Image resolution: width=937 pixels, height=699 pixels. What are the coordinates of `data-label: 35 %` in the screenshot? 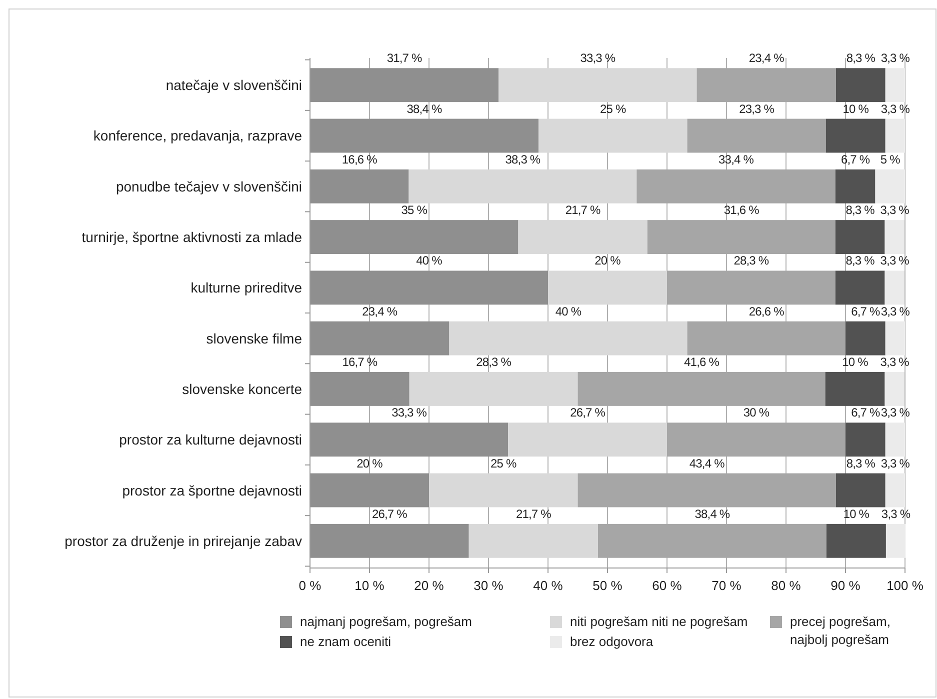 It's located at (414, 210).